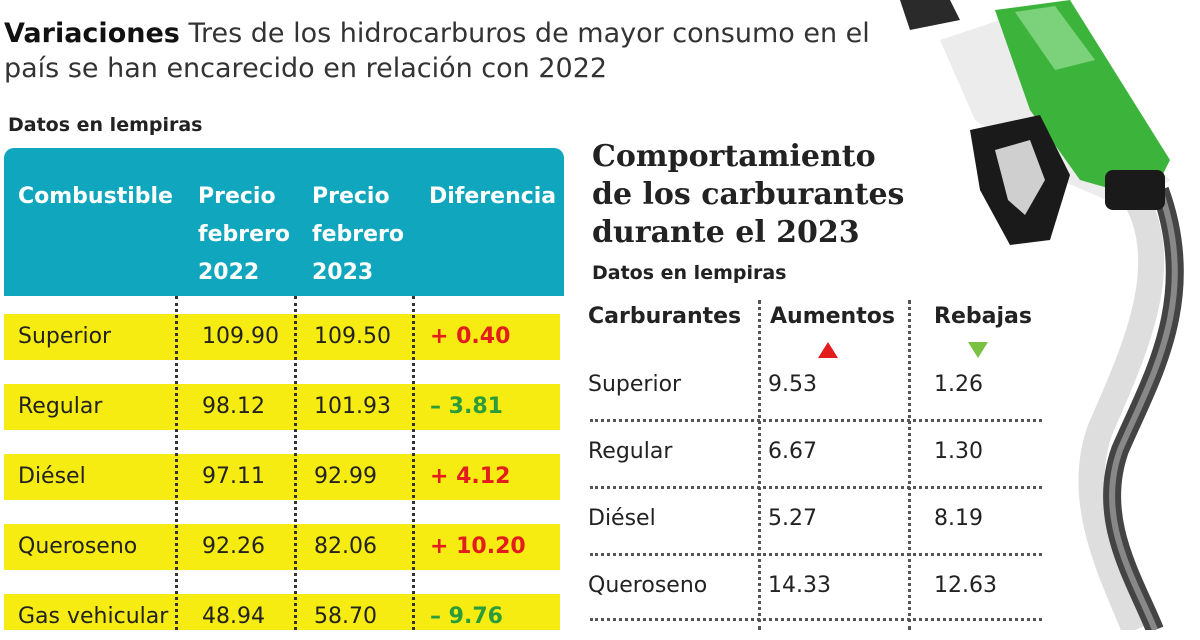 This screenshot has width=1200, height=640. What do you see at coordinates (282, 547) in the screenshot?
I see `table-row: Queroseno 92.26 82.06 + 10.20` at bounding box center [282, 547].